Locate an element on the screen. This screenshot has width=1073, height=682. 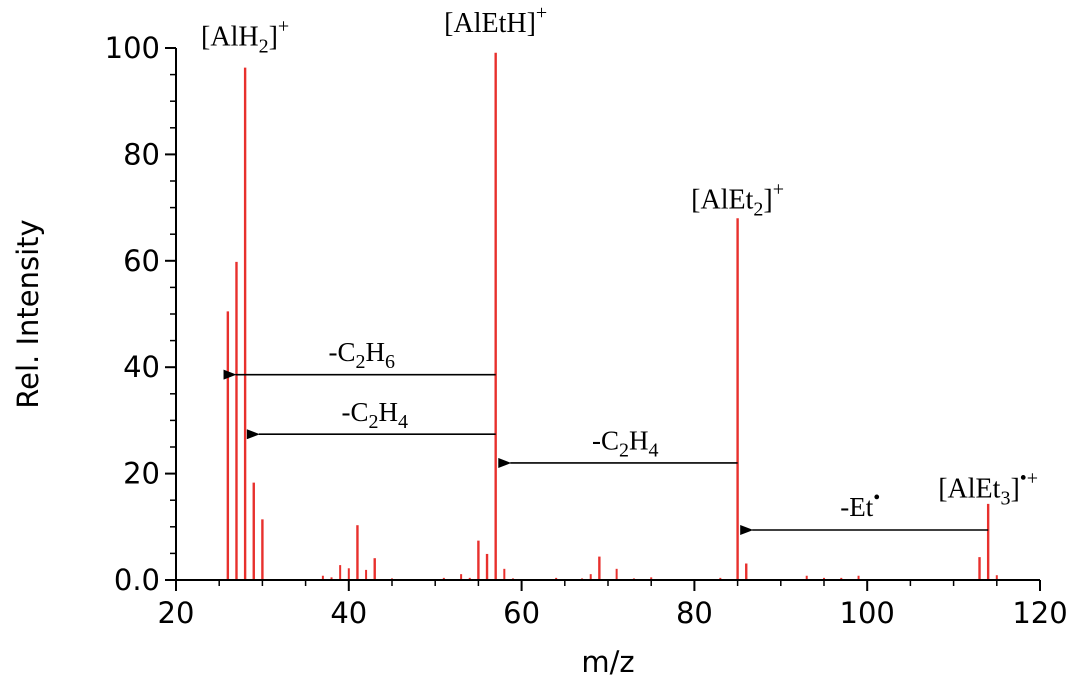
x-axis-title: m/z is located at coordinates (607, 662).